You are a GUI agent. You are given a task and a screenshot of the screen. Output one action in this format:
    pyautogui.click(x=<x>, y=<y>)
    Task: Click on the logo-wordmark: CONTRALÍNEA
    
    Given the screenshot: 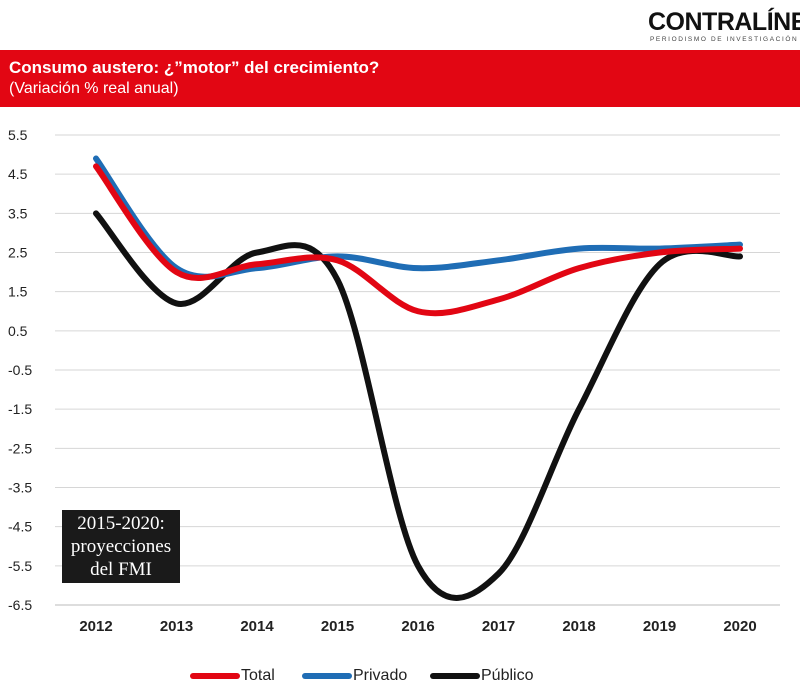 What is the action you would take?
    pyautogui.click(x=724, y=22)
    